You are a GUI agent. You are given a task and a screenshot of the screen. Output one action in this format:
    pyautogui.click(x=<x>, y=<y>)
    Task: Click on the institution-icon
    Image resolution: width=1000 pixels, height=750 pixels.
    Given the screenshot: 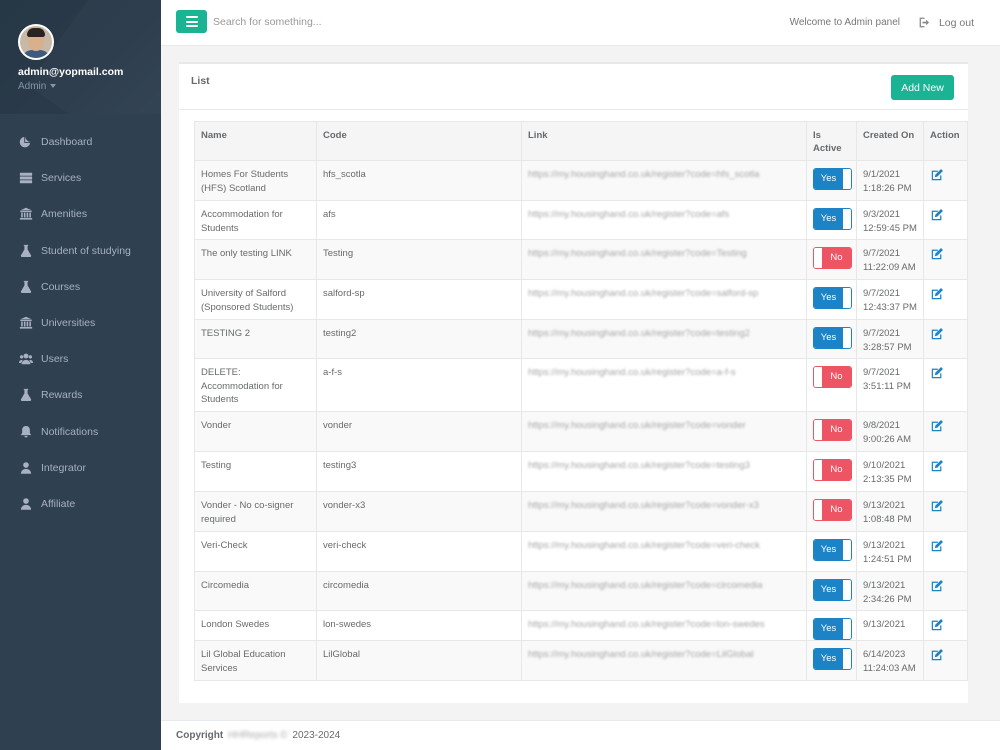 What is the action you would take?
    pyautogui.click(x=26, y=323)
    